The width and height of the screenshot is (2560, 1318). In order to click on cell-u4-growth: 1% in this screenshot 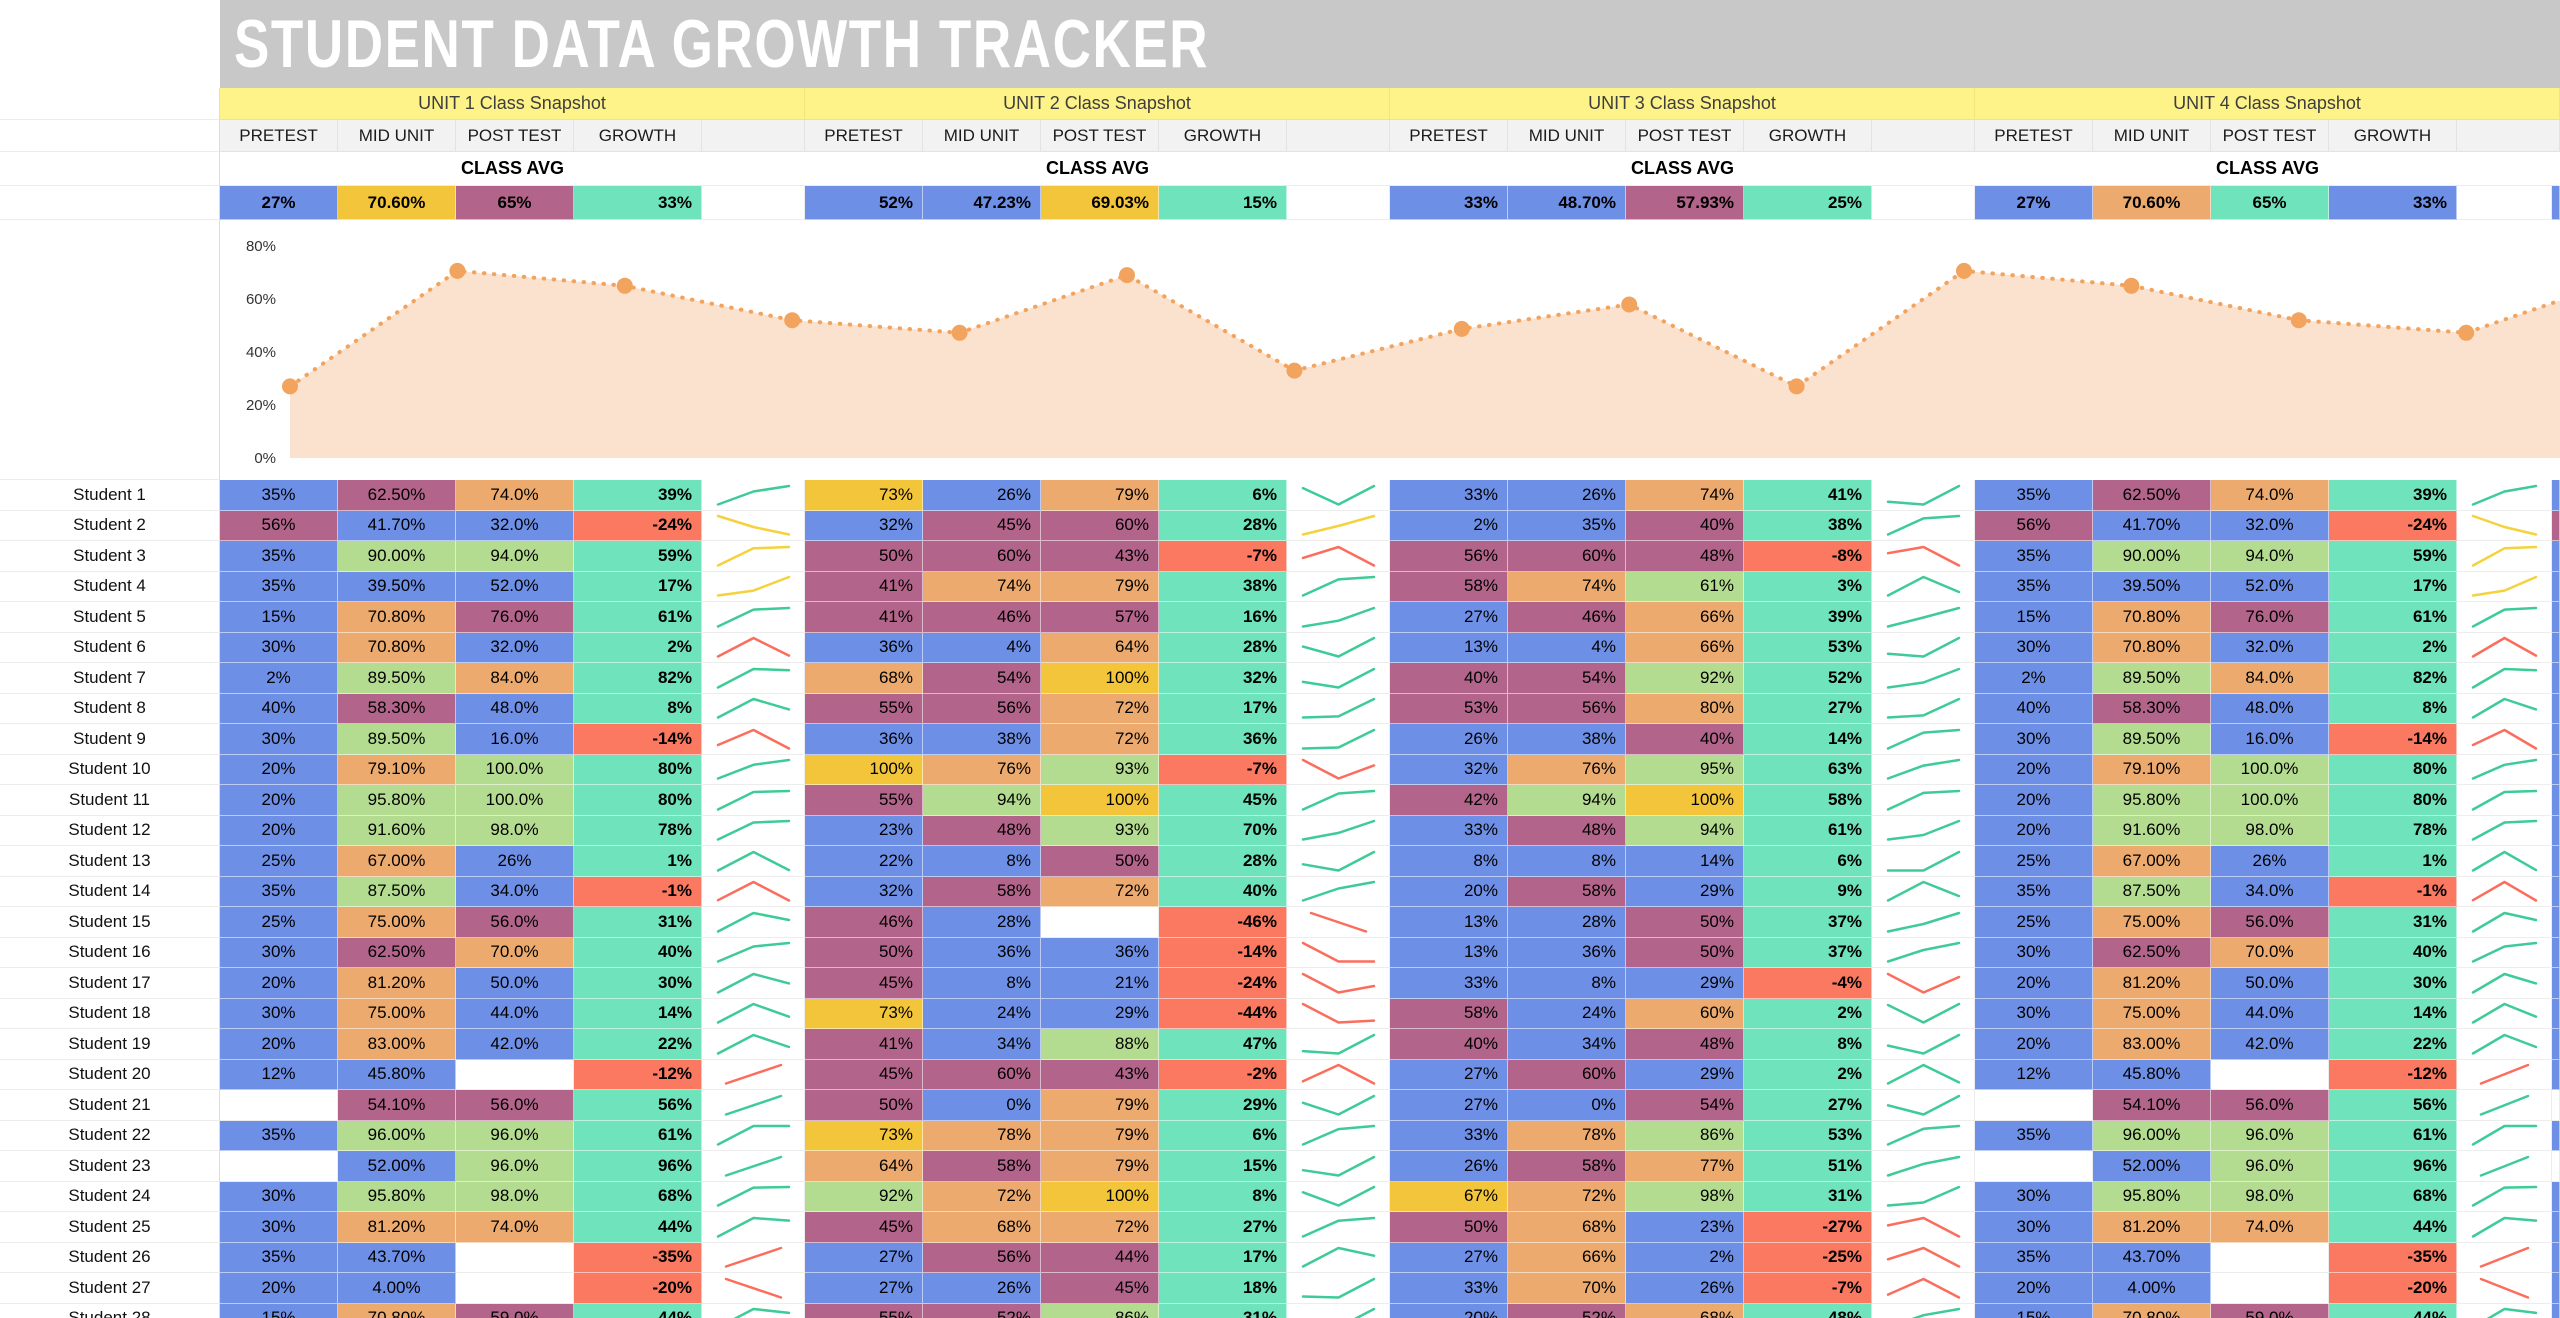, I will do `click(2393, 861)`.